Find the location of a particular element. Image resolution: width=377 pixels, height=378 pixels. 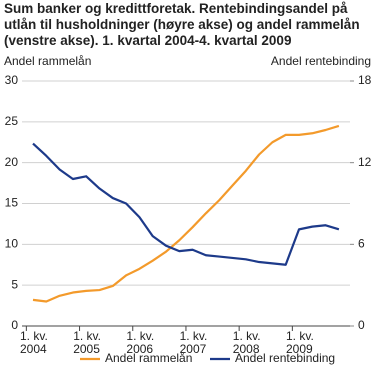

y2-tick-label: 6 is located at coordinates (361, 244).